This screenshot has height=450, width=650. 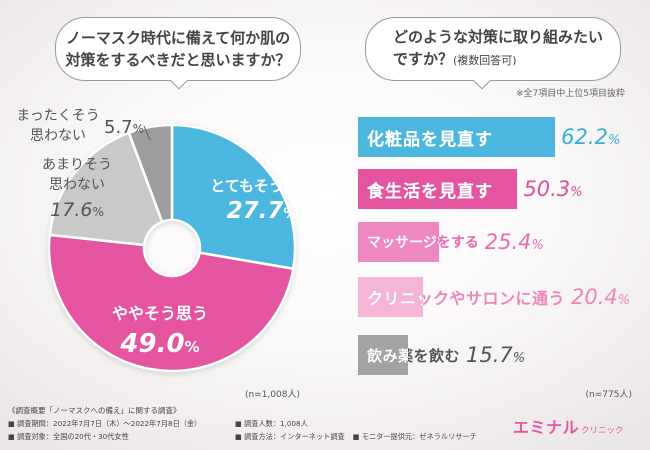 I want to click on survey-count: ■ 調査人数：1,008人, so click(x=271, y=423).